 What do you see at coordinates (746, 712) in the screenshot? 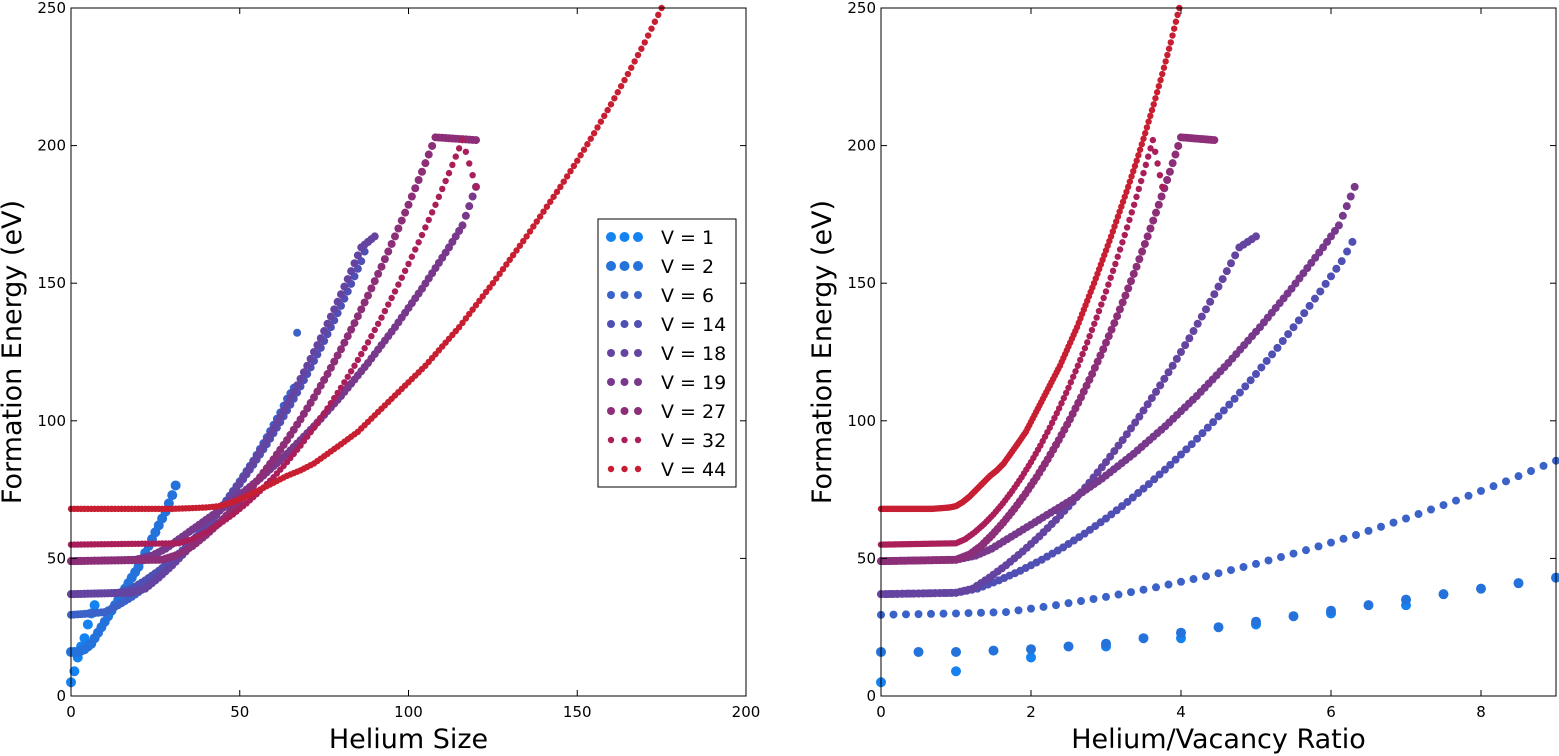
I see `x-tick-label: 200` at bounding box center [746, 712].